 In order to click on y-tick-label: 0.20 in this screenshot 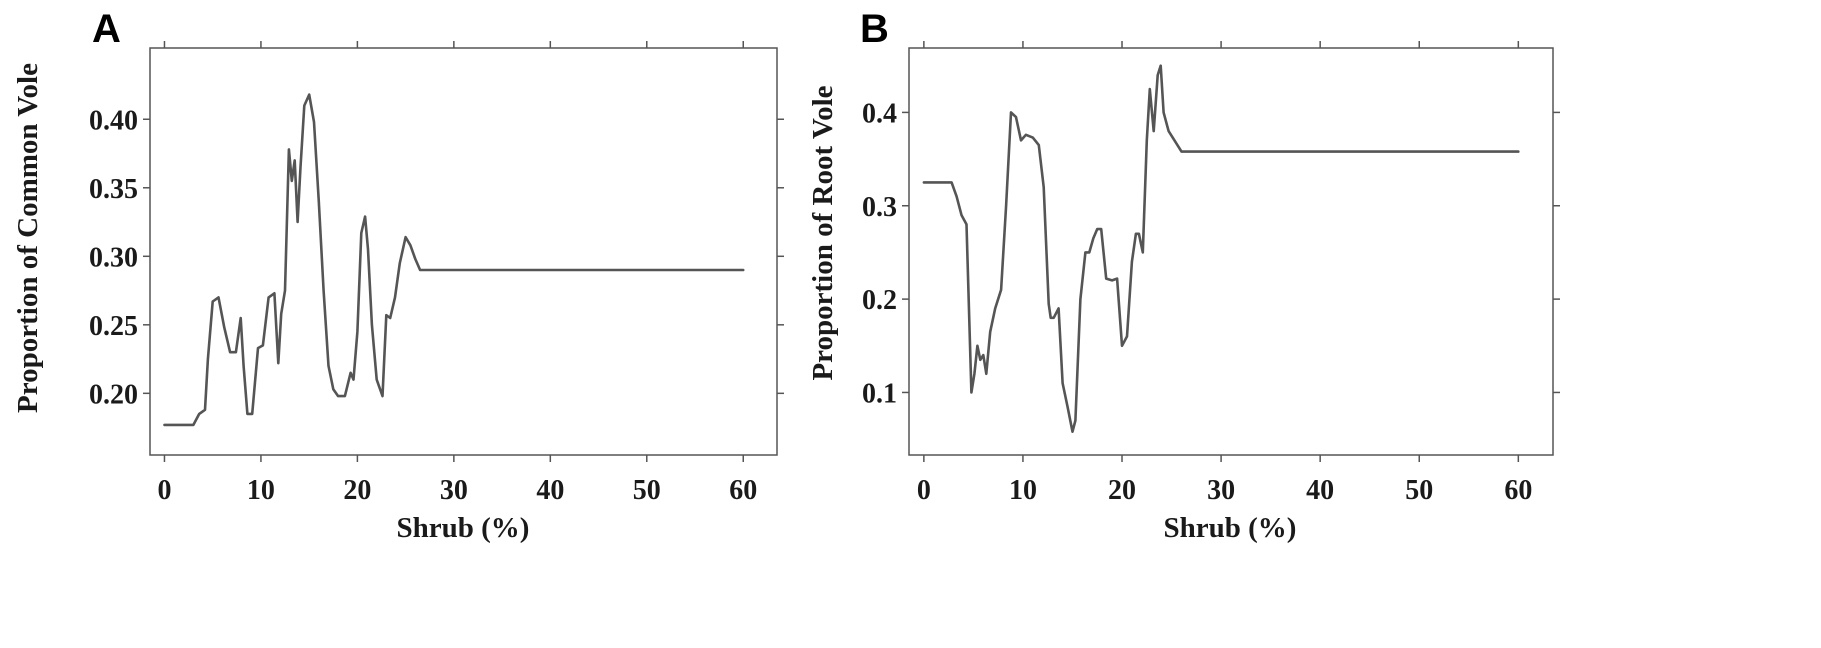, I will do `click(113, 394)`.